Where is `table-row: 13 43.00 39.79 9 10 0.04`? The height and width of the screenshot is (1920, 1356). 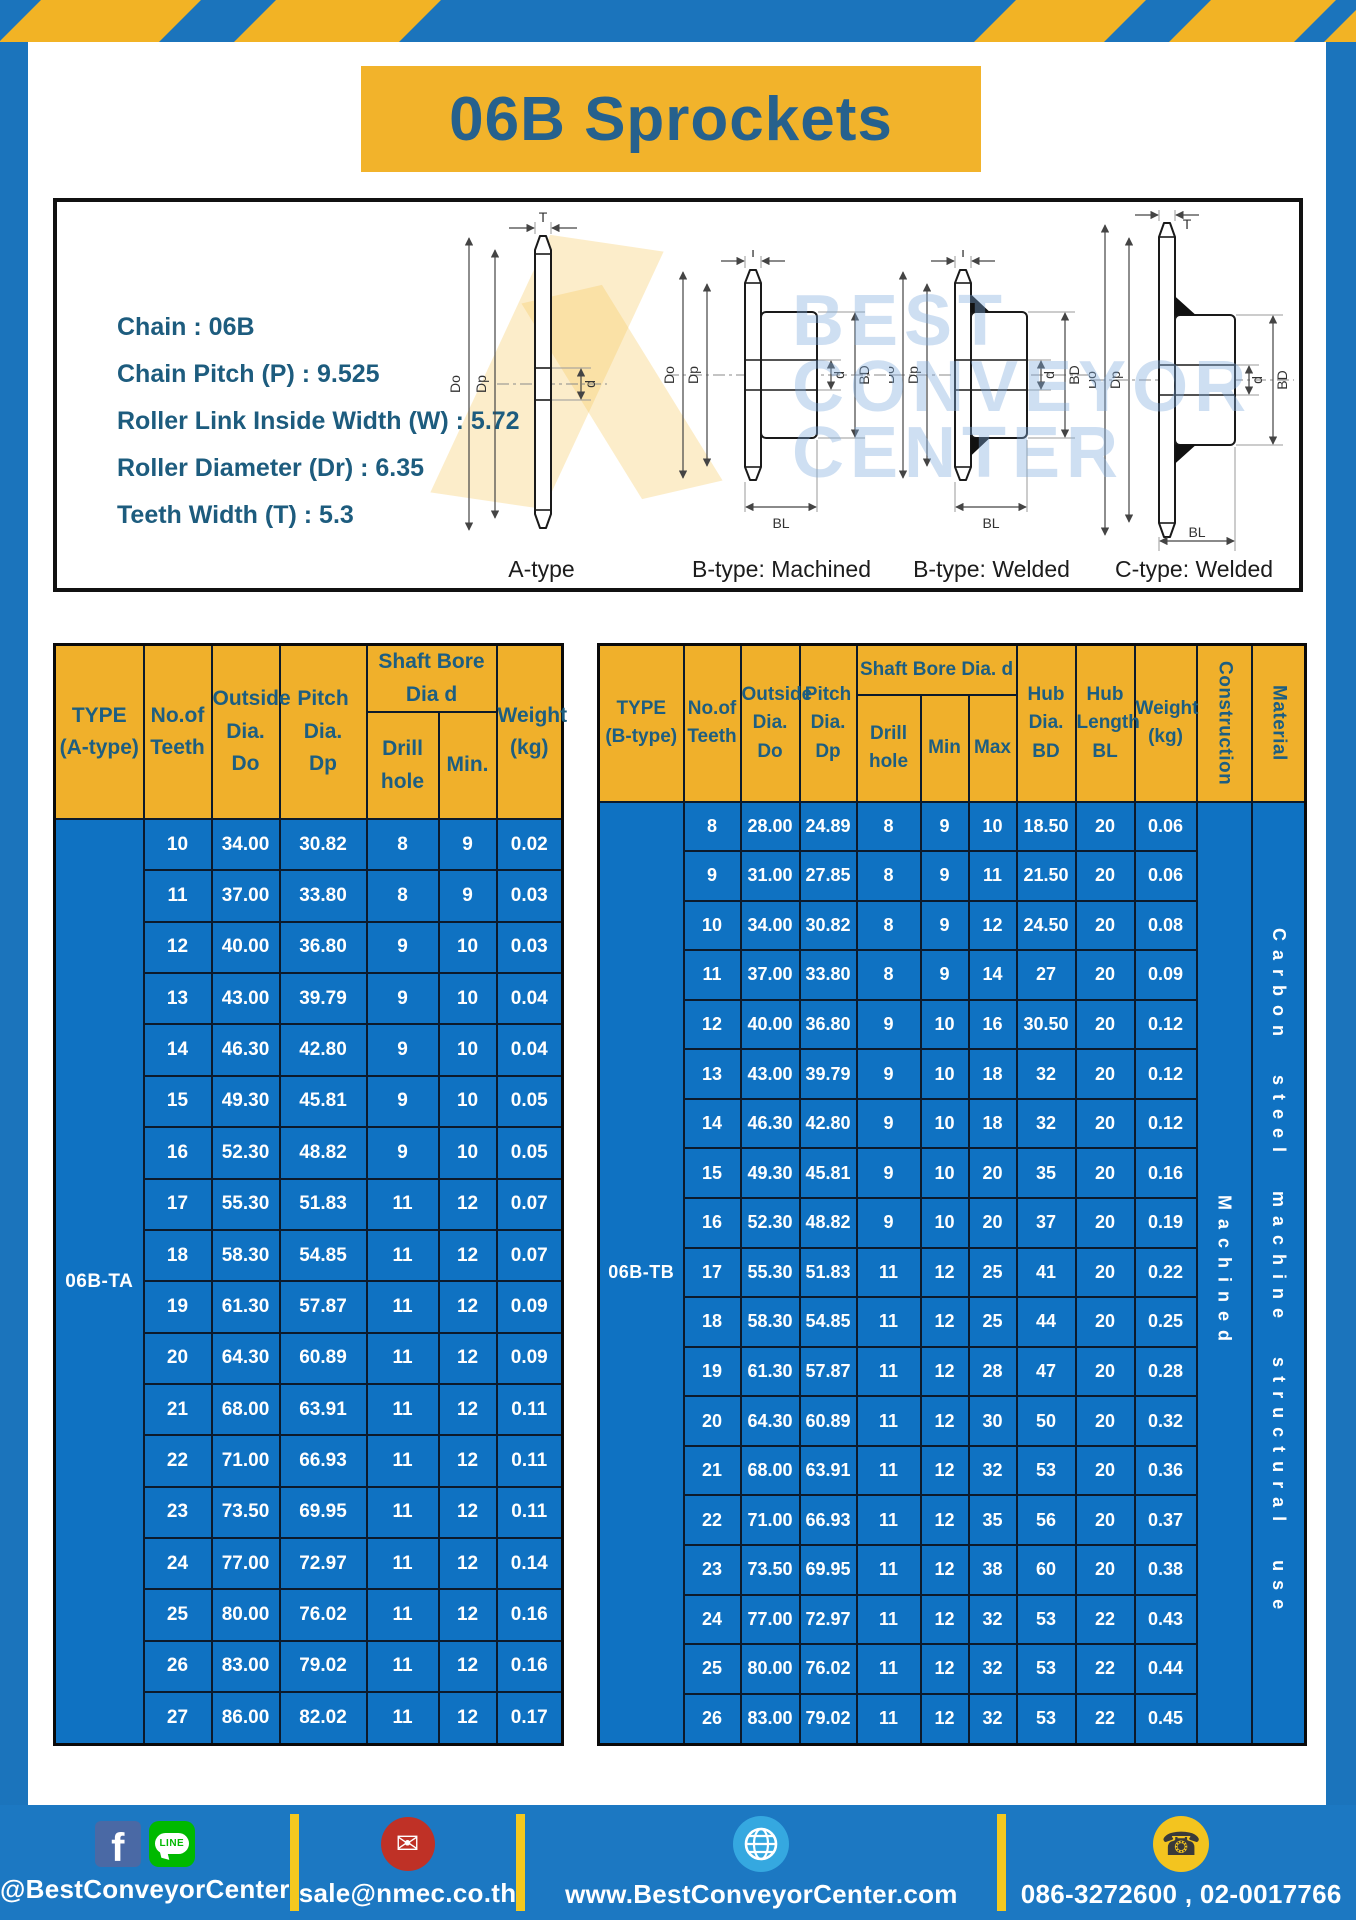 table-row: 13 43.00 39.79 9 10 0.04 is located at coordinates (309, 999).